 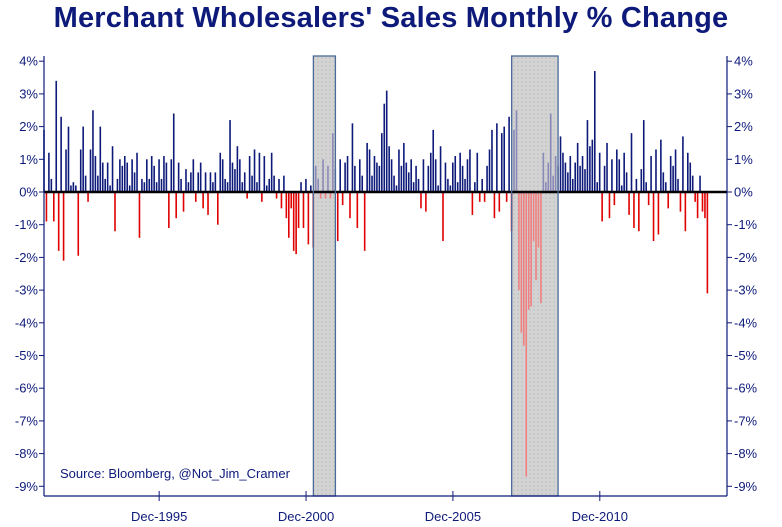 What do you see at coordinates (27, 290) in the screenshot?
I see `y-tick-label-left: -3%` at bounding box center [27, 290].